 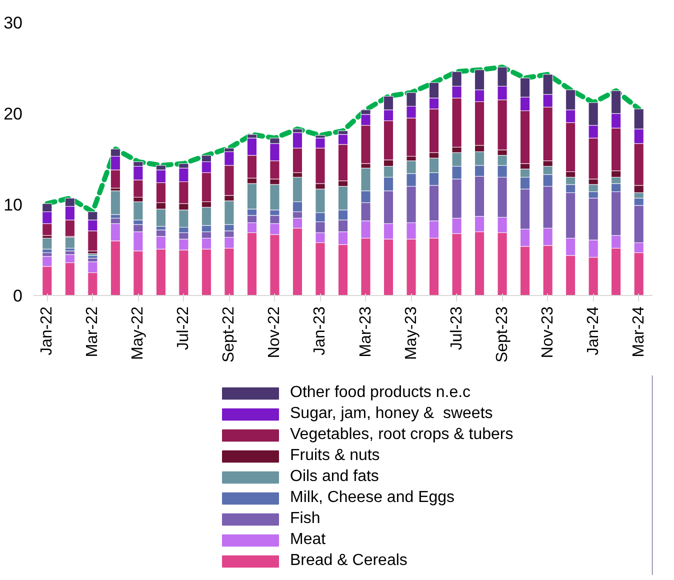 What do you see at coordinates (320, 331) in the screenshot?
I see `x-tick-label: Jan-23` at bounding box center [320, 331].